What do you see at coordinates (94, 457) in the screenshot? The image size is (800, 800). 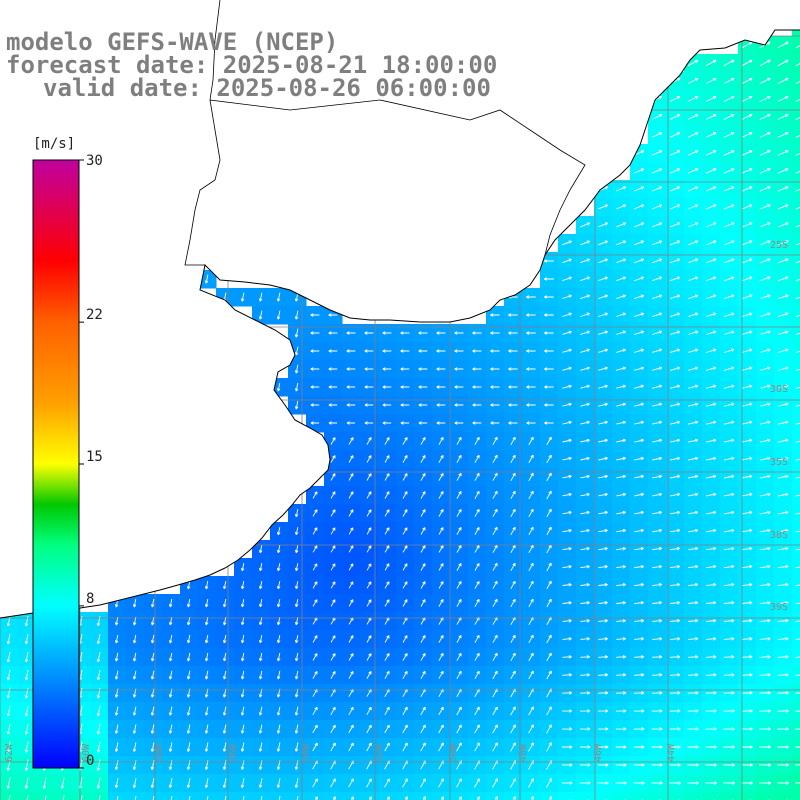 I see `colorbar-tick-label: 15` at bounding box center [94, 457].